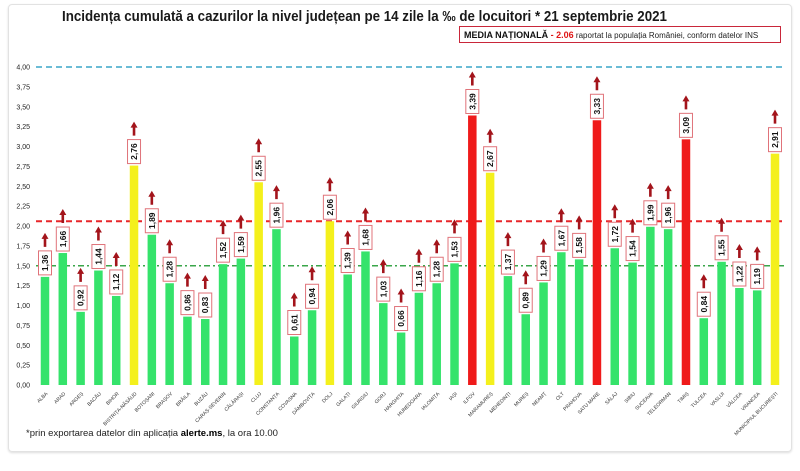 This screenshot has width=800, height=471. I want to click on data-label-text: 1,55, so click(722, 247).